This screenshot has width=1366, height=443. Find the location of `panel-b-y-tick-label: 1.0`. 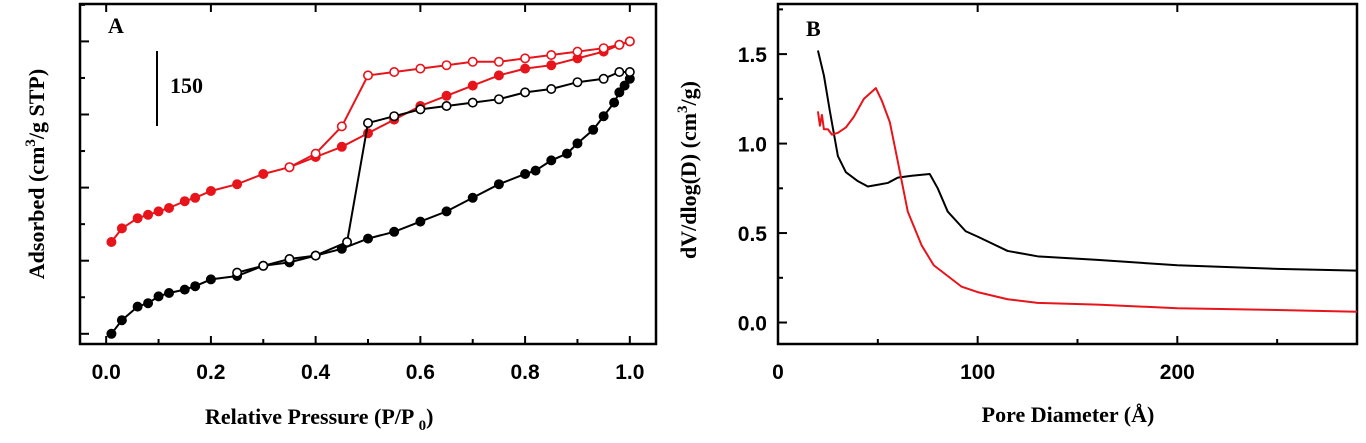

panel-b-y-tick-label: 1.0 is located at coordinates (752, 145).